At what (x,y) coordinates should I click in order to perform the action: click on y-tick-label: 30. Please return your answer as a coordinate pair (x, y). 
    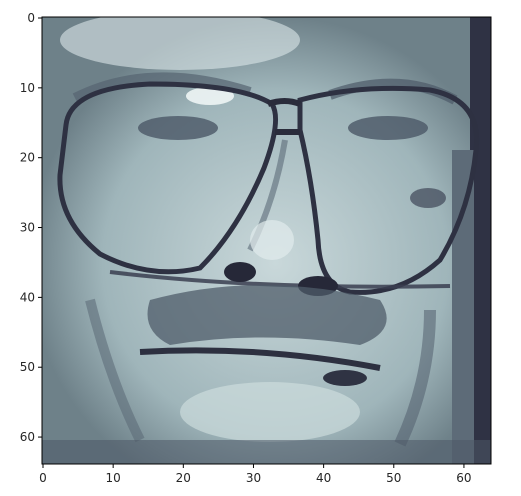
    Looking at the image, I should click on (27, 228).